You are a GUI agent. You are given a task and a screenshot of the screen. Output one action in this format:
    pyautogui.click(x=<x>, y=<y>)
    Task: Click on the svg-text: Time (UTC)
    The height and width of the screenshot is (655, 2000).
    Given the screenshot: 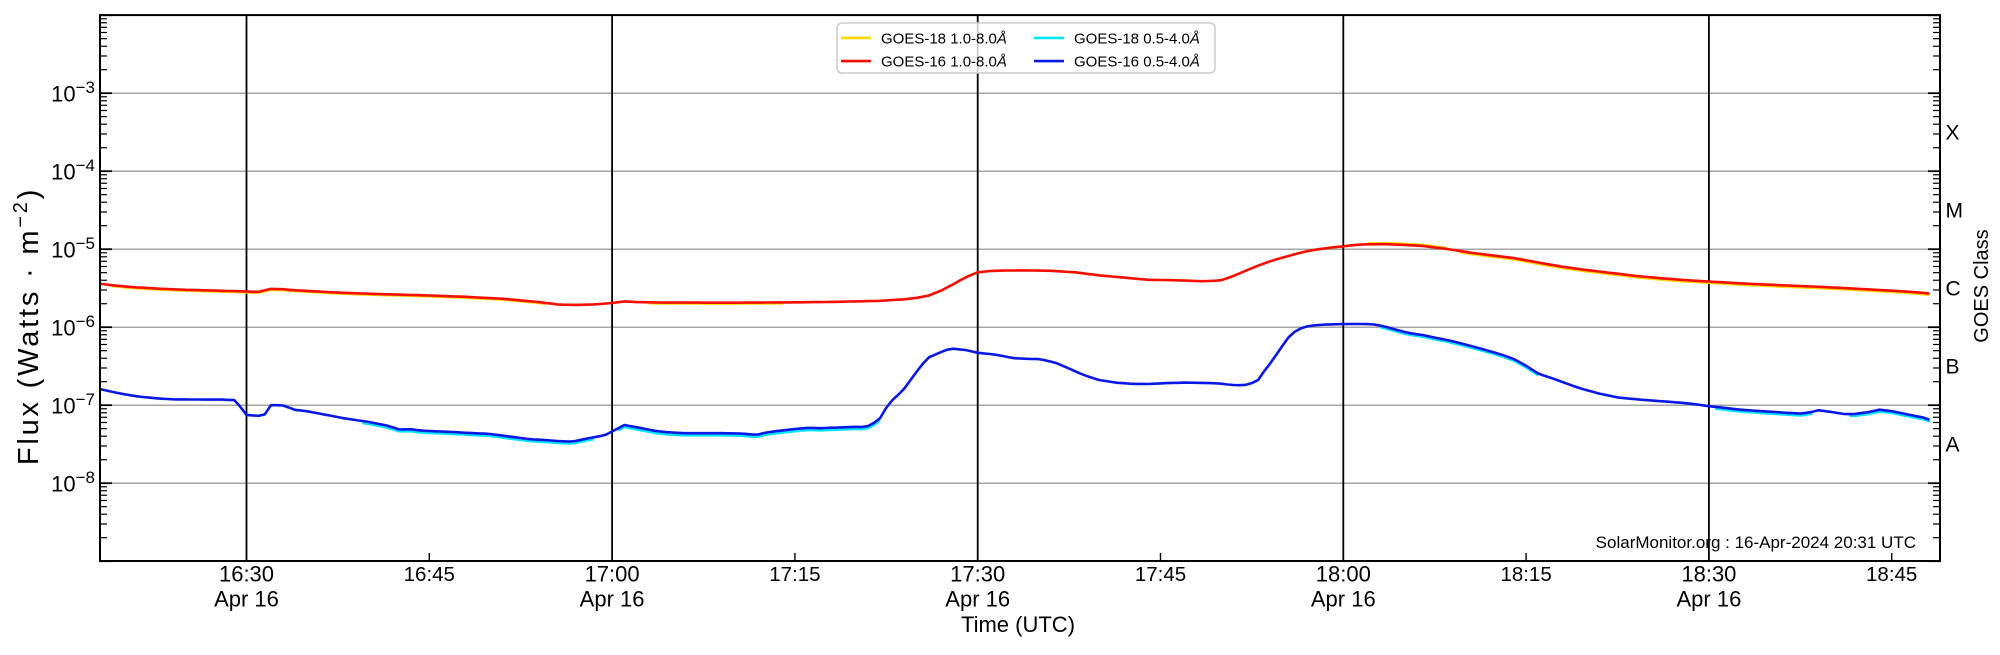 What is the action you would take?
    pyautogui.click(x=1018, y=624)
    